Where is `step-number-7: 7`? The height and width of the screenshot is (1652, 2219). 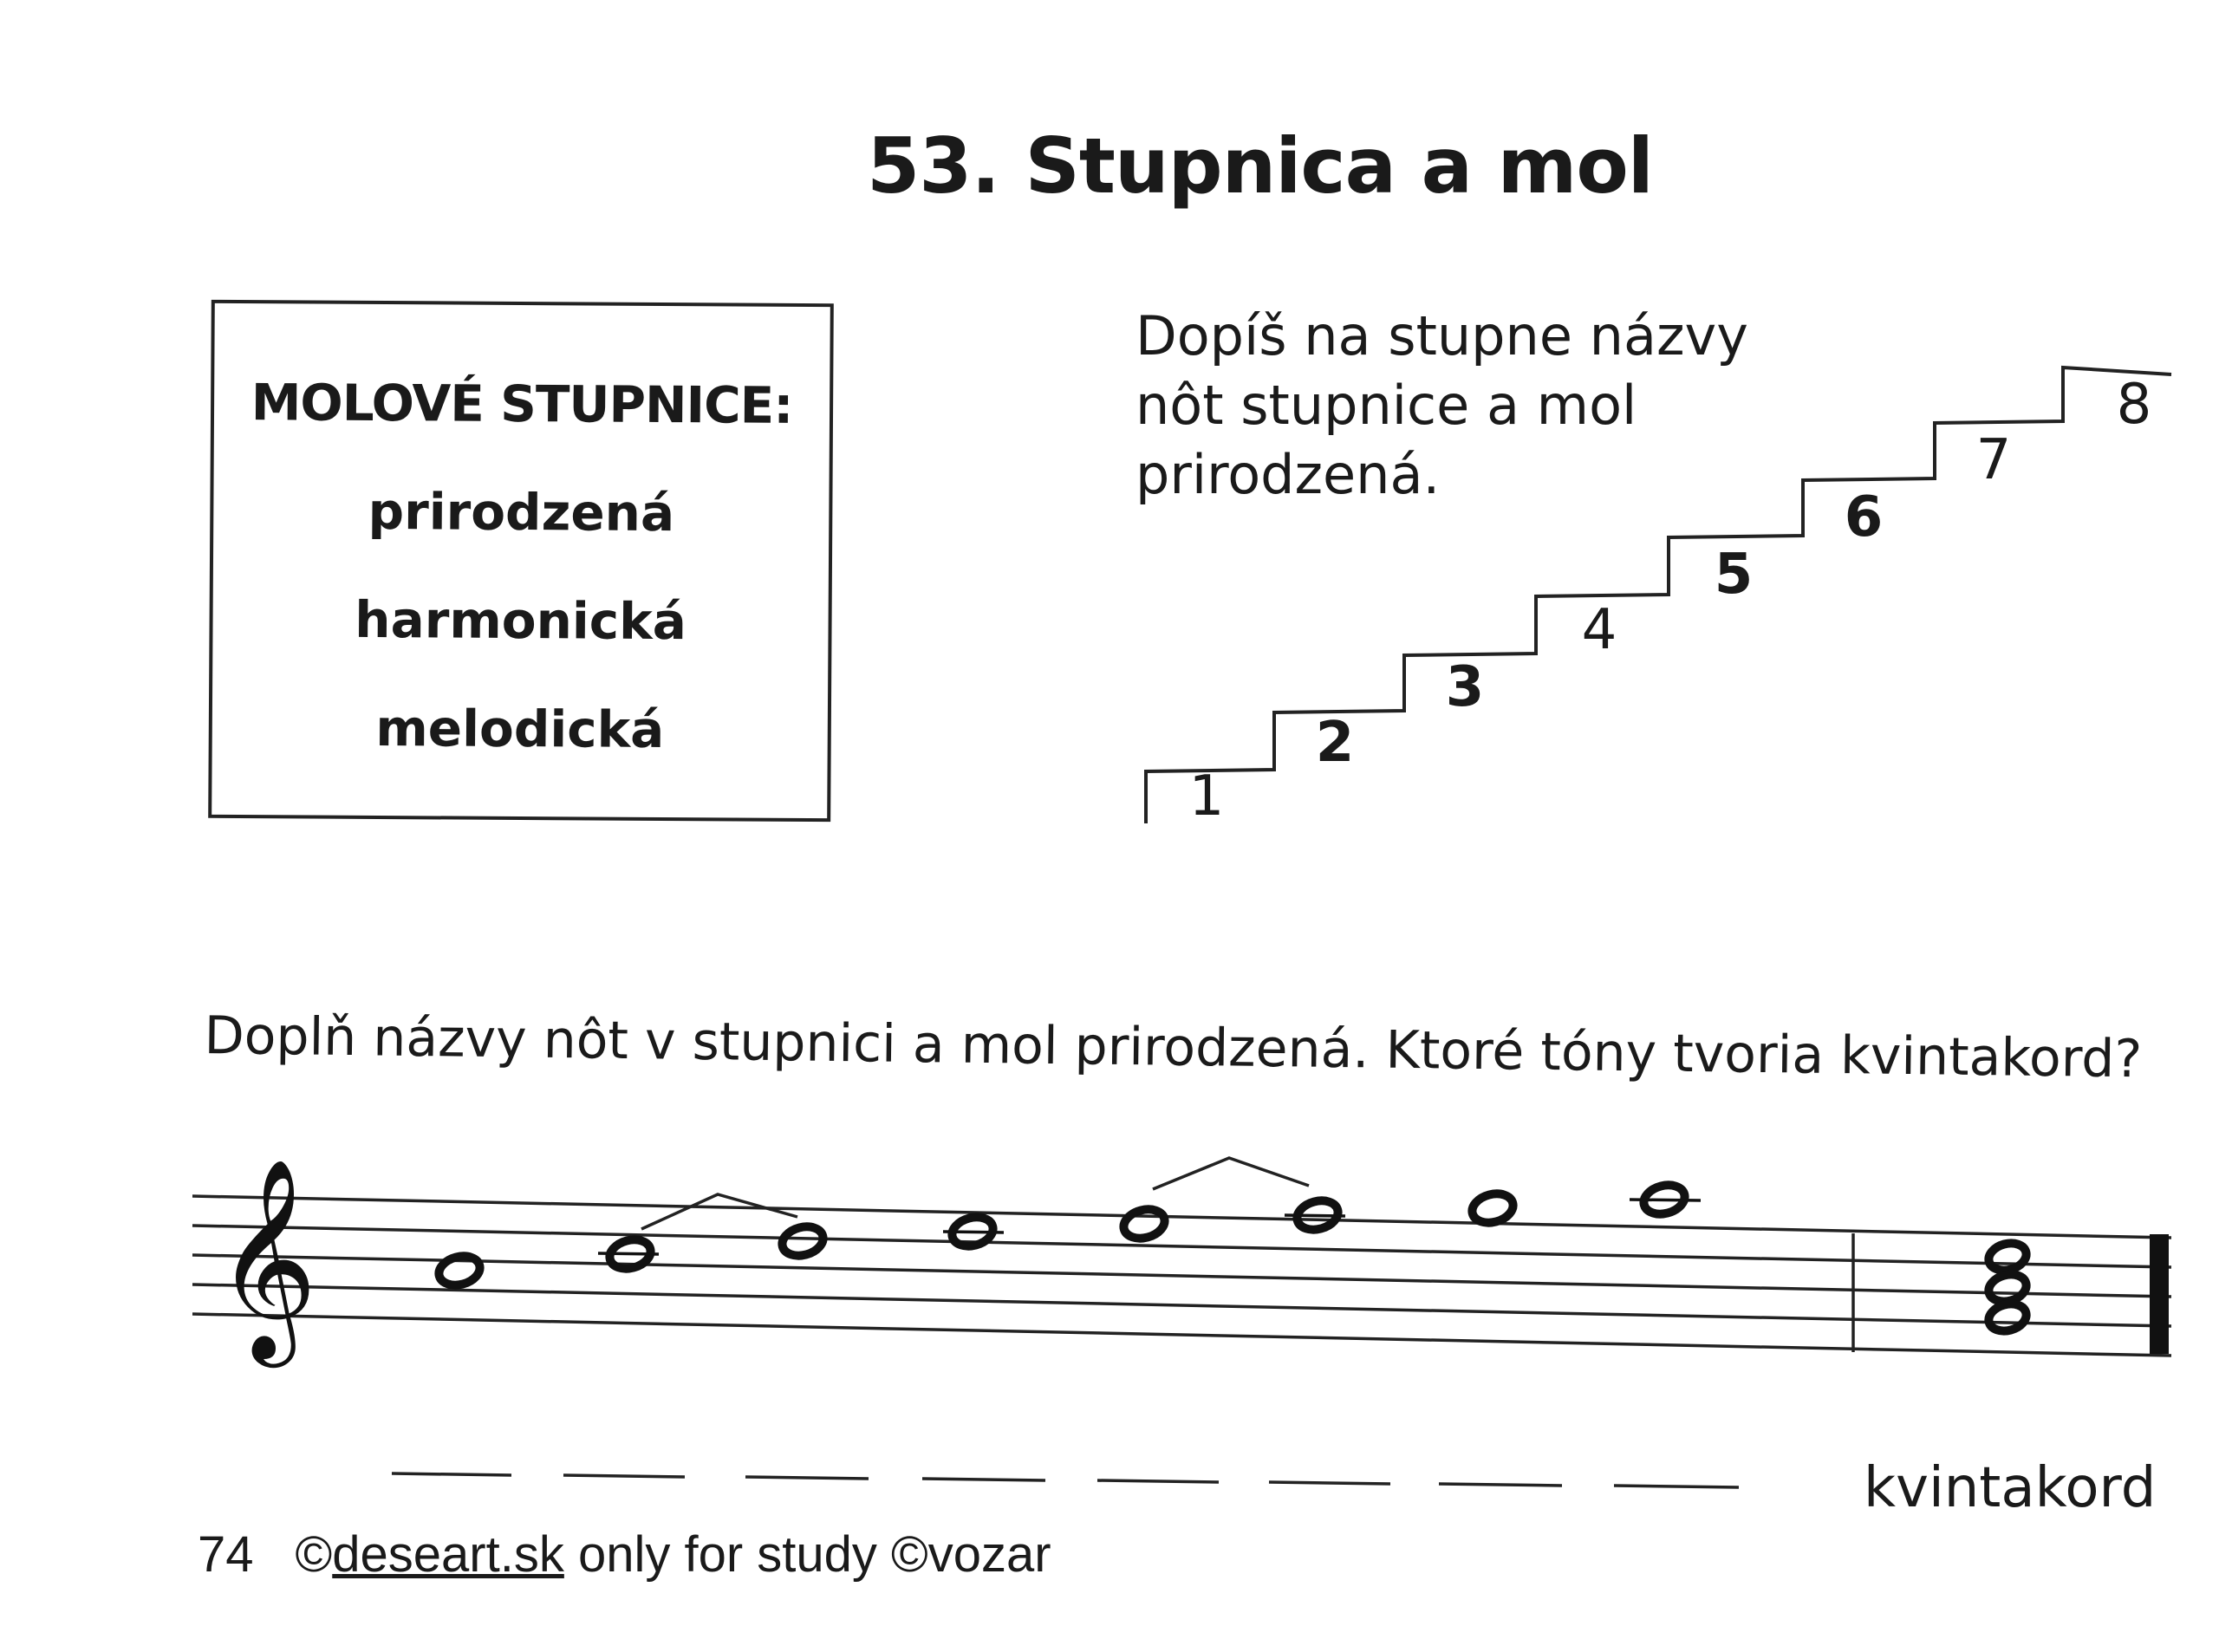
step-number-7: 7 is located at coordinates (1994, 460).